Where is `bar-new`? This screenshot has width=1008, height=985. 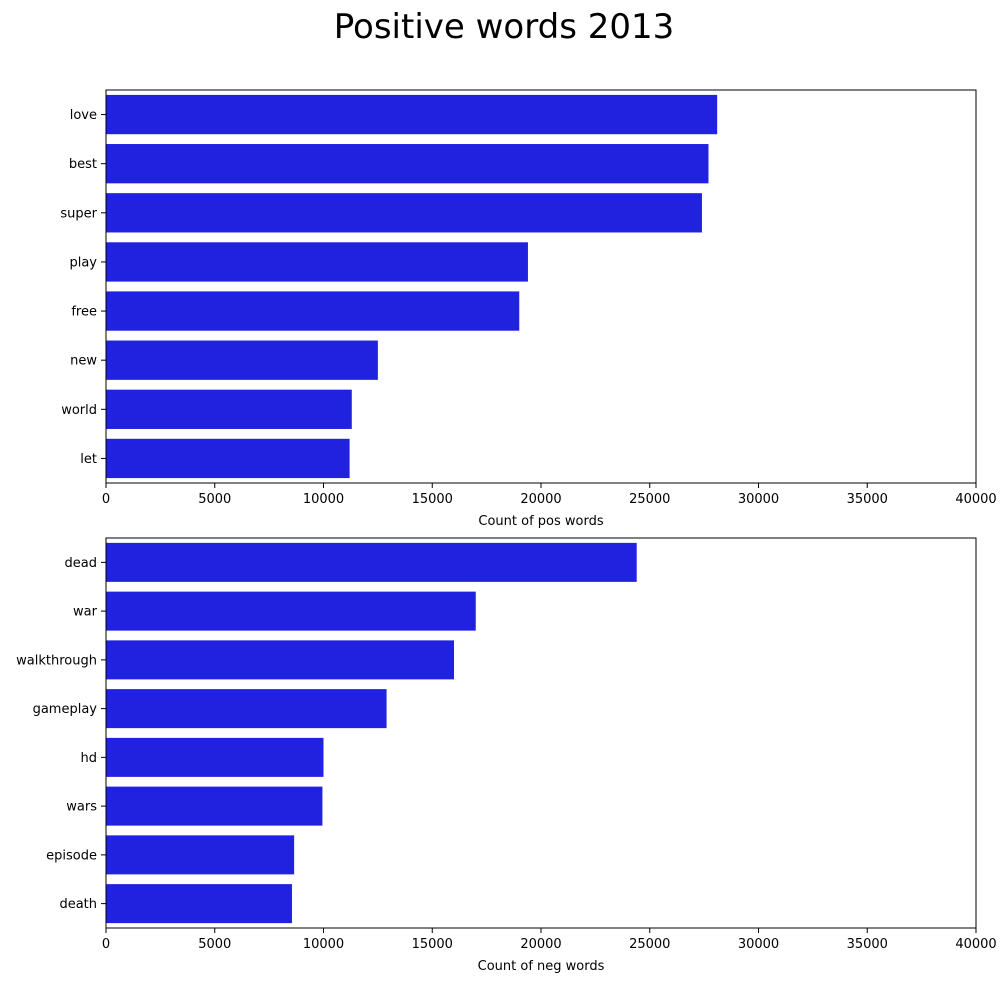
bar-new is located at coordinates (242, 360).